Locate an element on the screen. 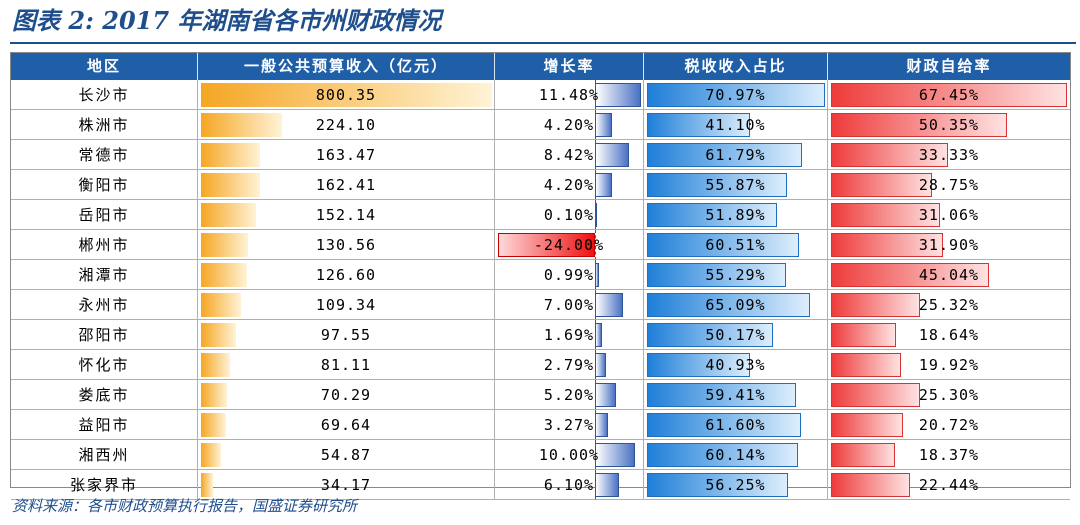 Image resolution: width=1080 pixels, height=525 pixels. table-row: 邵阳市 97.55 1.69% 50.17% 18.64% is located at coordinates (540, 335).